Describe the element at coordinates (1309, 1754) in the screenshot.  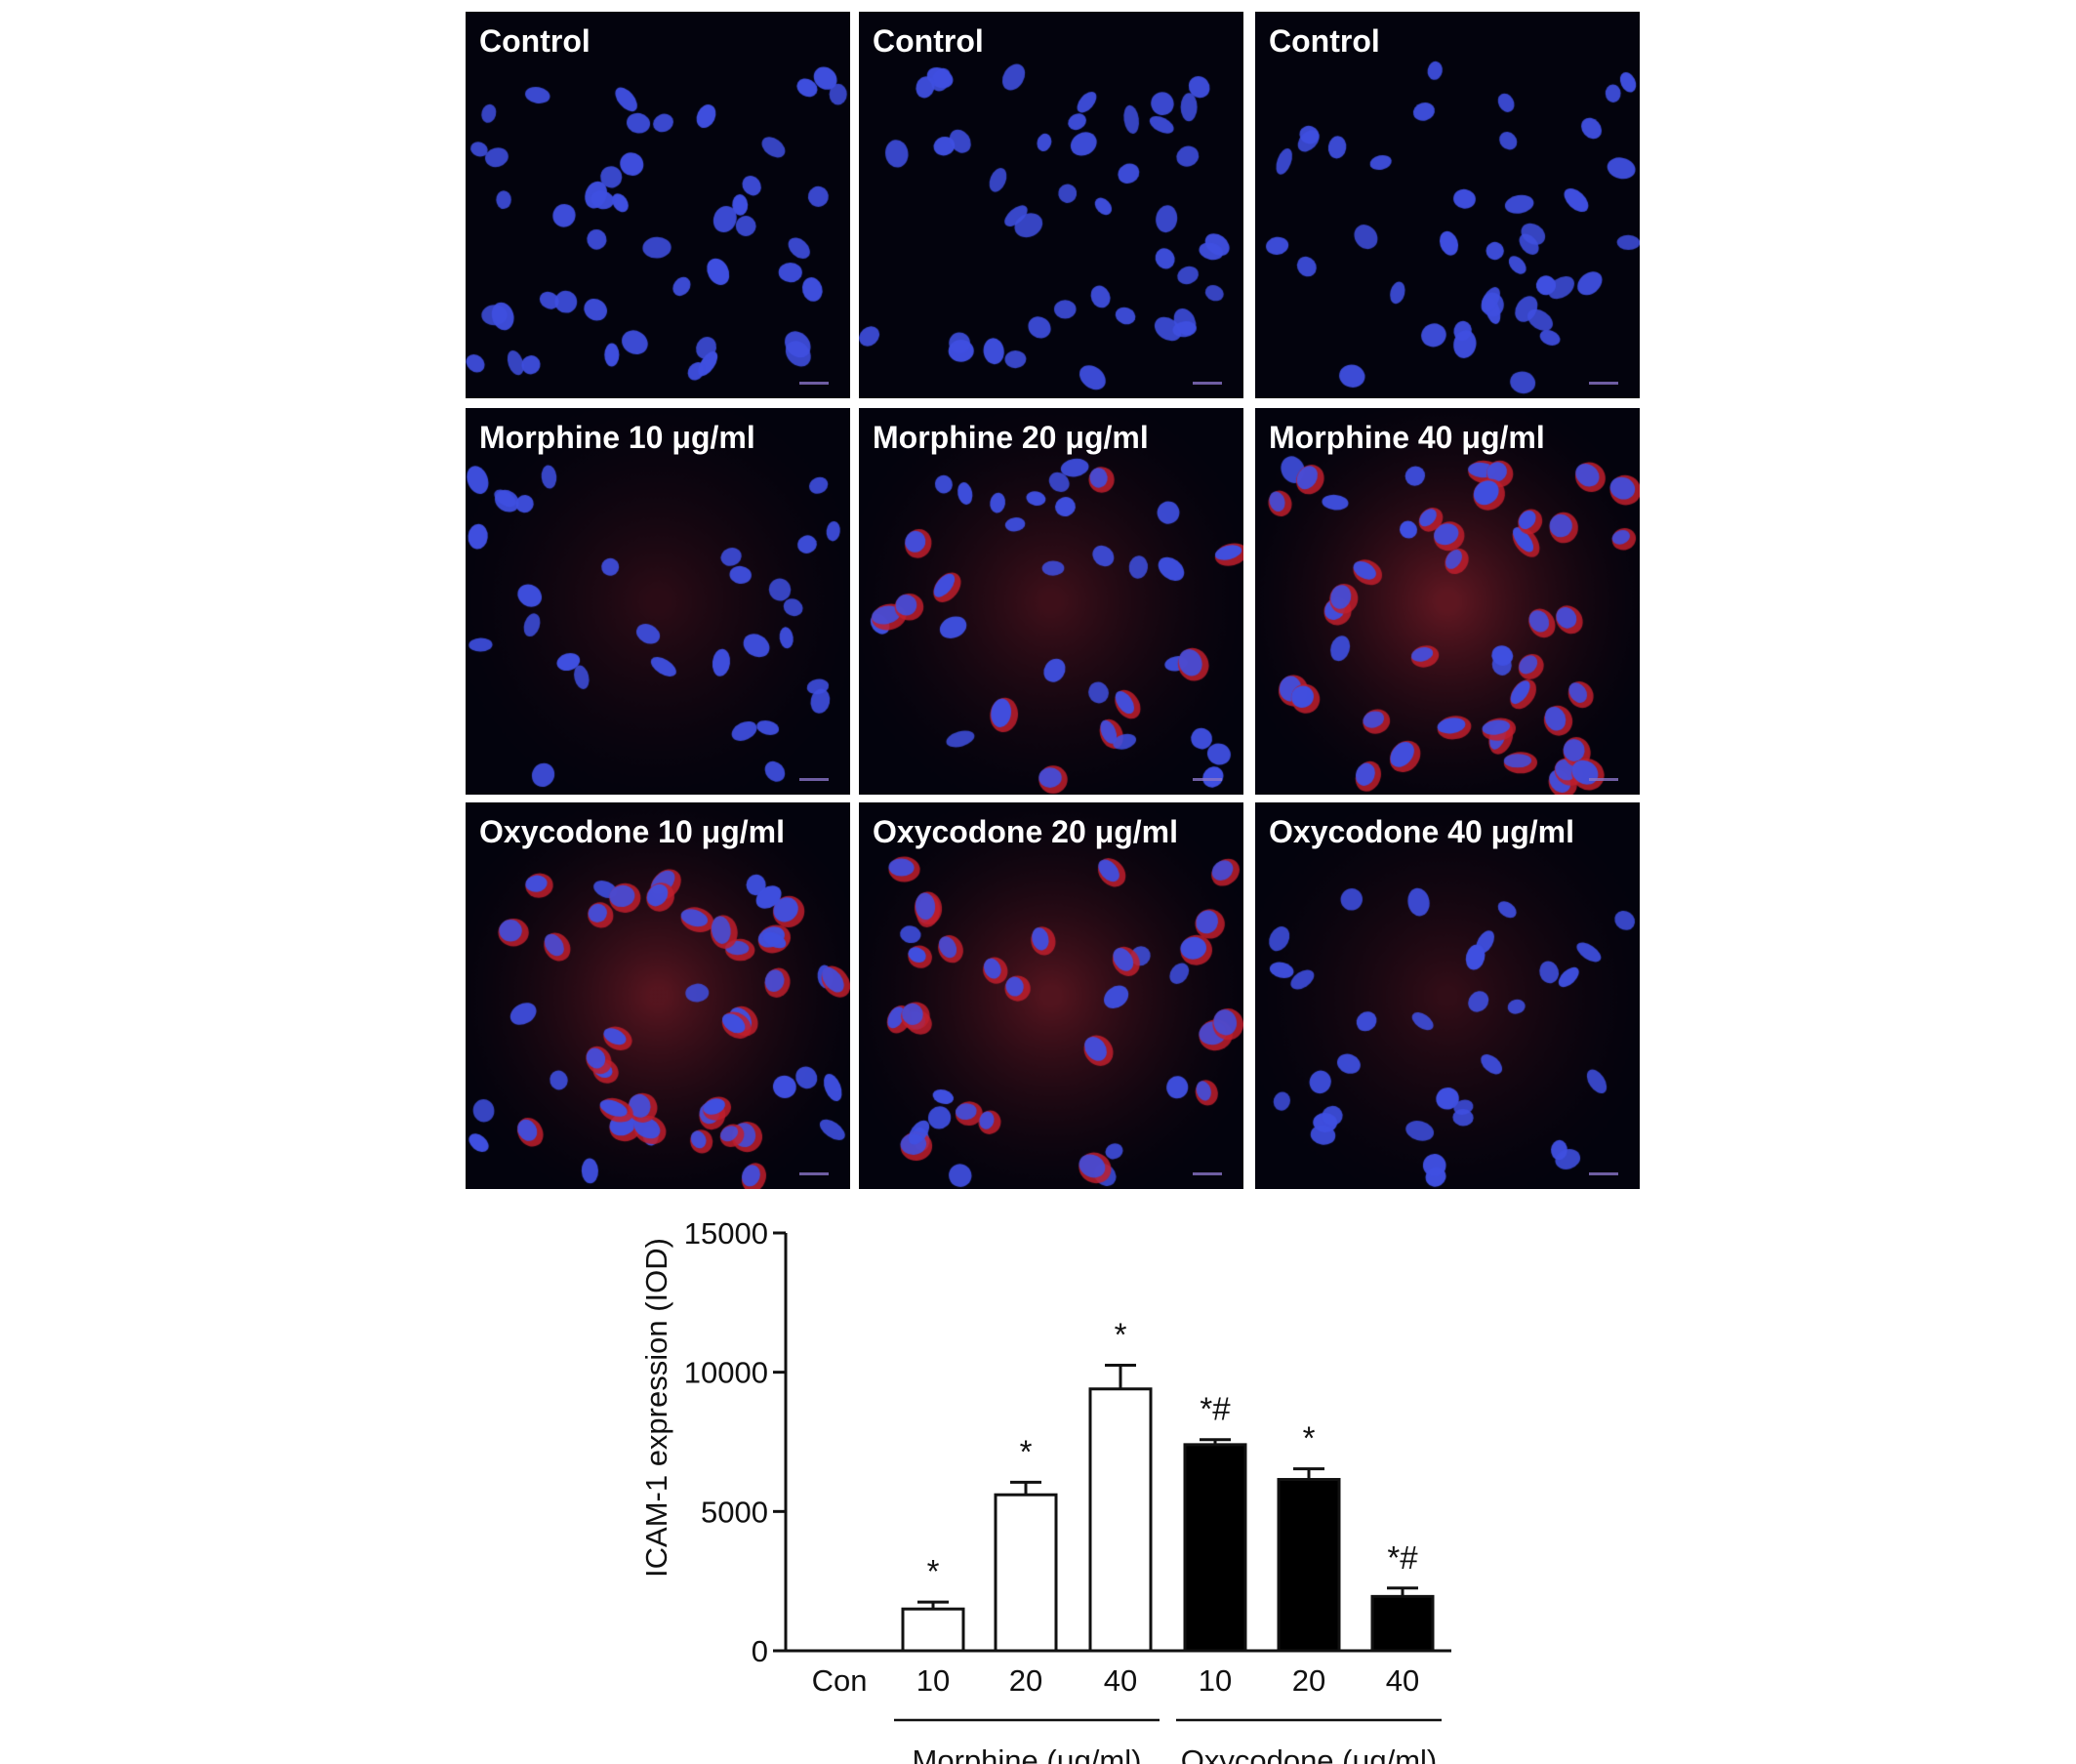
I see `group-label: Oxycodone (μg/ml)` at that location.